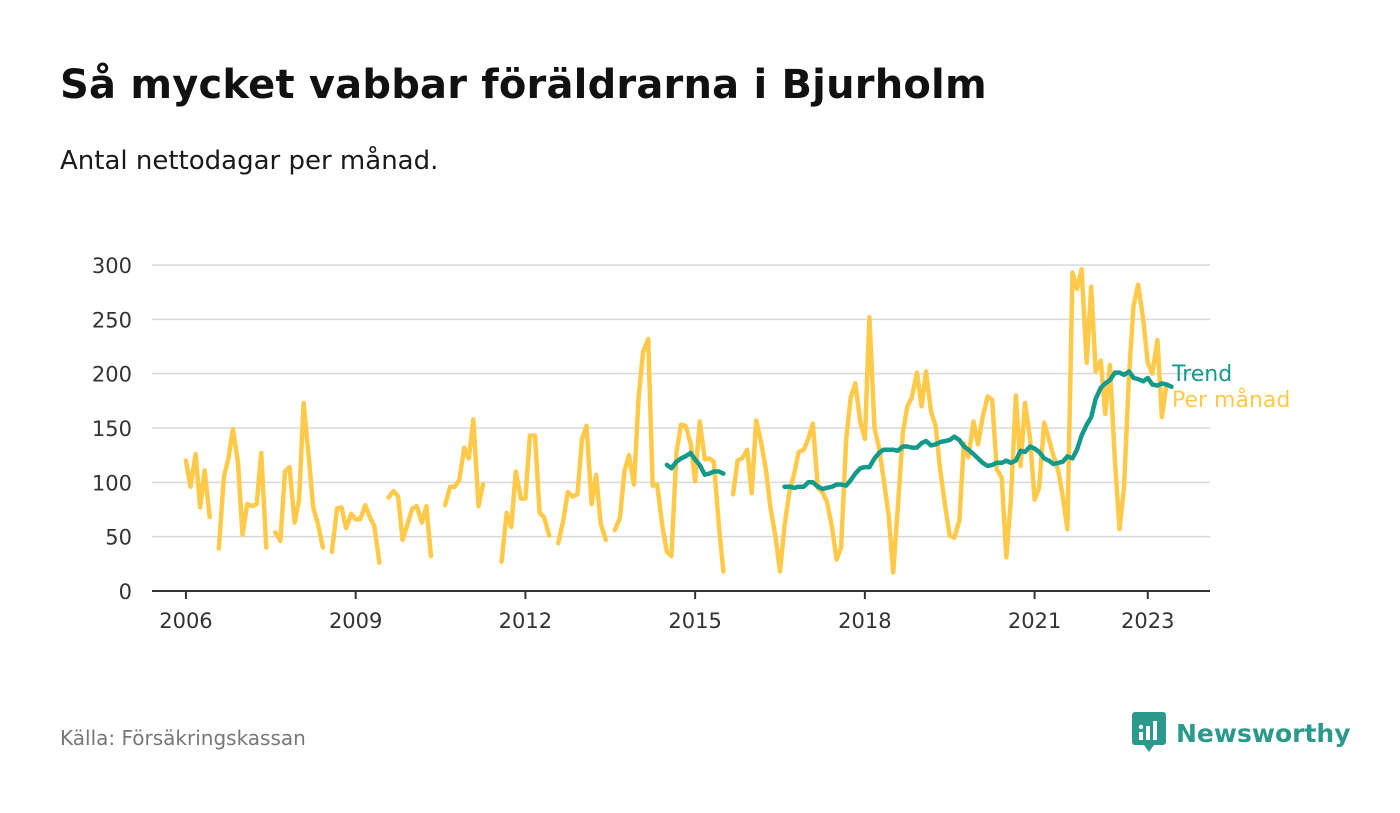 The image size is (1400, 813). I want to click on source-note: Källa: Försäkringskassan, so click(183, 738).